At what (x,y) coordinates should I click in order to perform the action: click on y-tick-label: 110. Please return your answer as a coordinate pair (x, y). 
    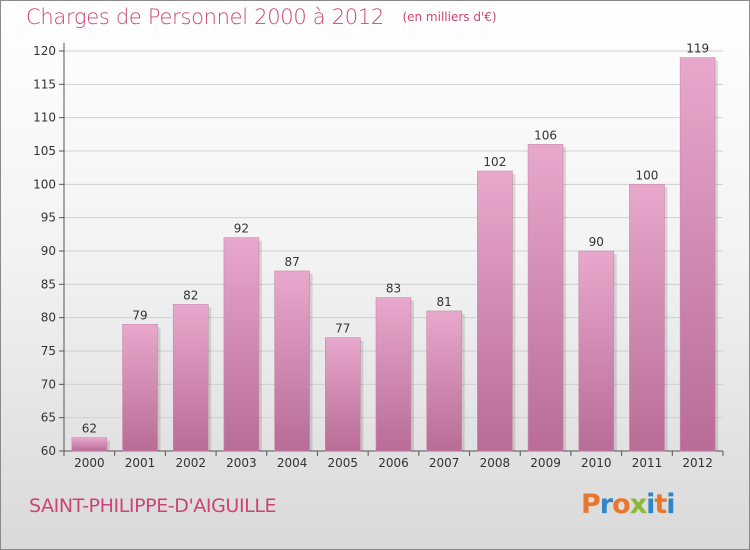
    Looking at the image, I should click on (44, 118).